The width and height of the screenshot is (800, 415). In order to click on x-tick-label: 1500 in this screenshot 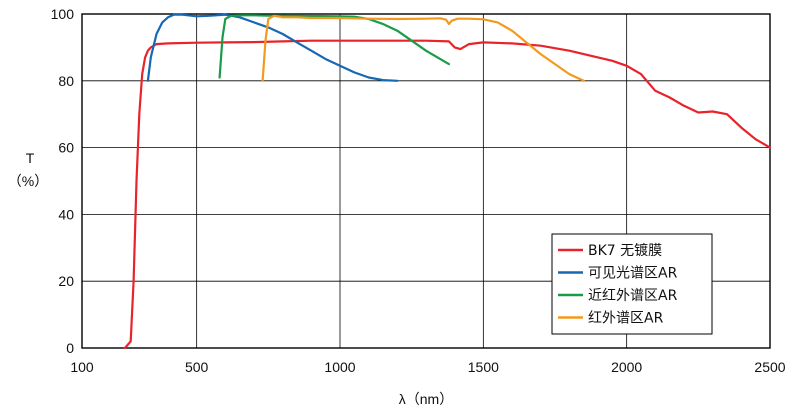, I will do `click(483, 367)`.